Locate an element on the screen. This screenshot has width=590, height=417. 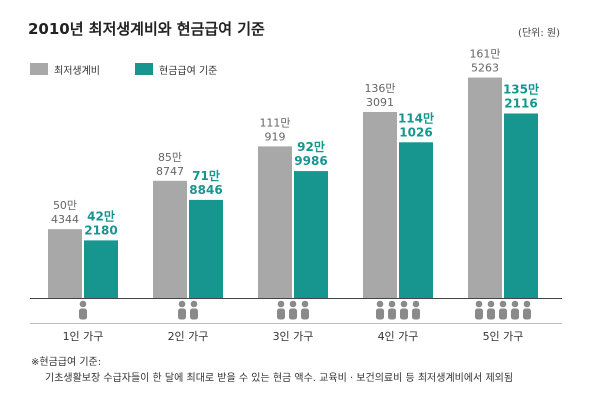
legend-label-min-cost: 최저생계비 is located at coordinates (77, 71).